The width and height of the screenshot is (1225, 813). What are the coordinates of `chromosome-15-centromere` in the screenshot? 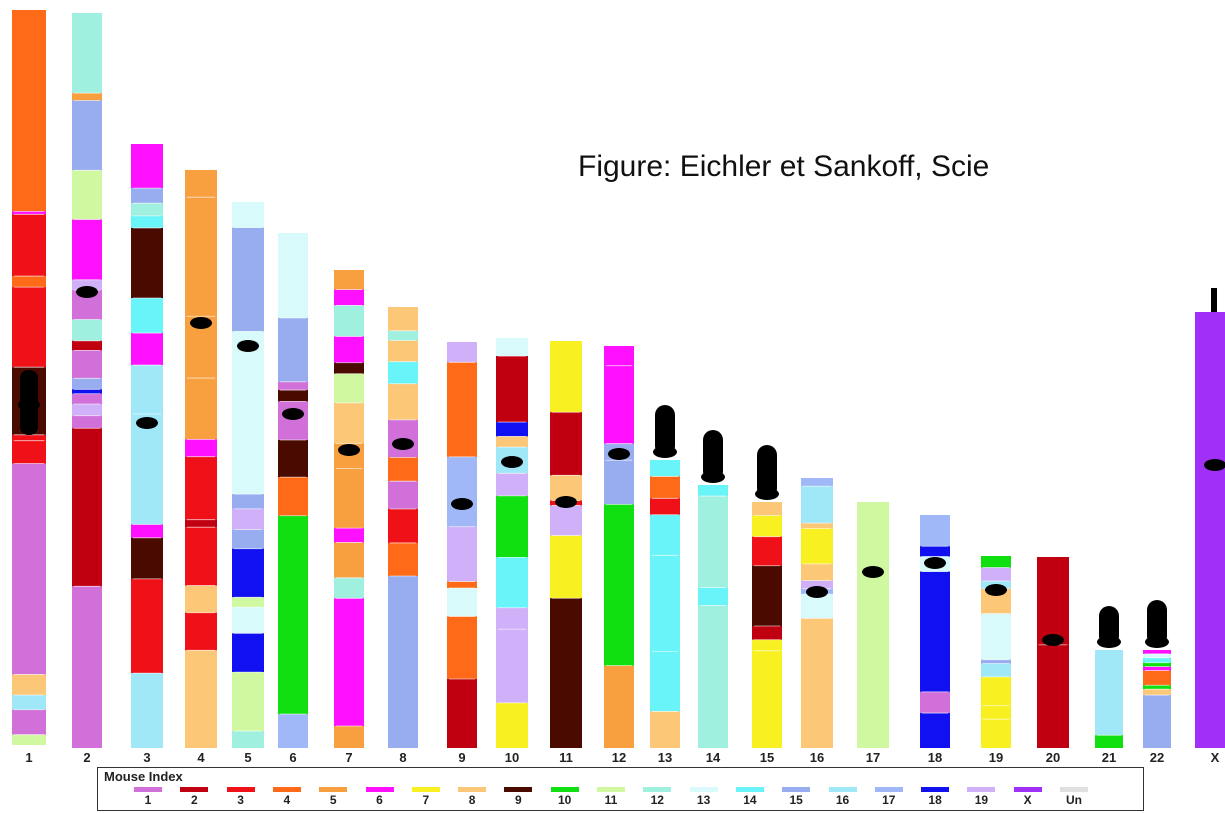 It's located at (767, 494).